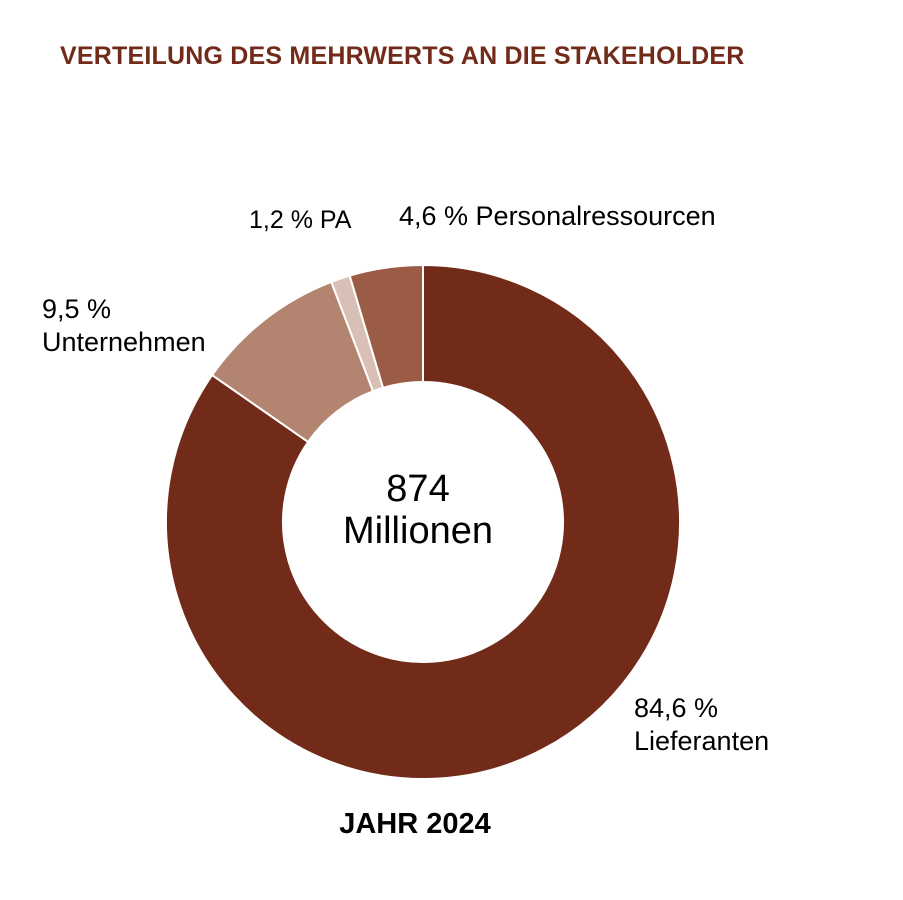 The image size is (903, 900). Describe the element at coordinates (676, 708) in the screenshot. I see `label-lieferanten-pct: 84,6 %` at that location.